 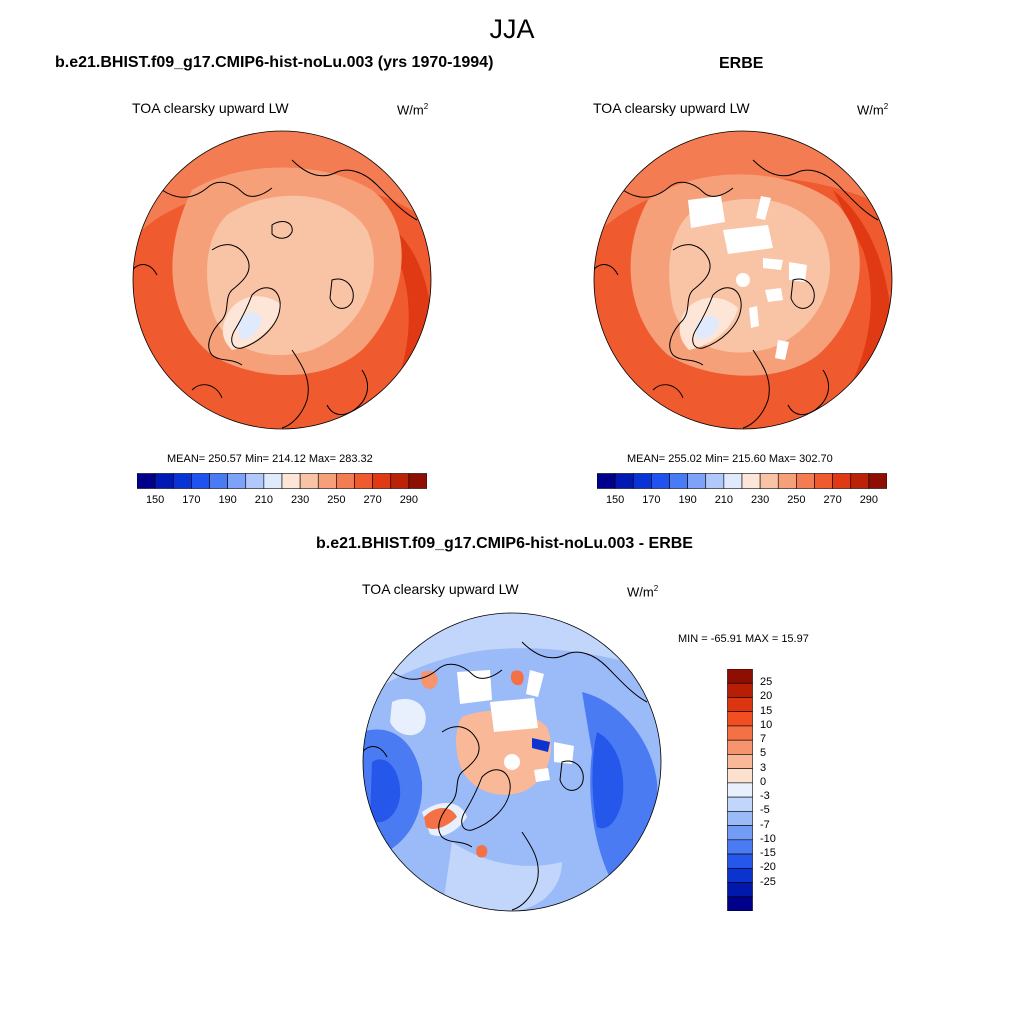 What do you see at coordinates (766, 682) in the screenshot?
I see `colorbar-tick-label: 25` at bounding box center [766, 682].